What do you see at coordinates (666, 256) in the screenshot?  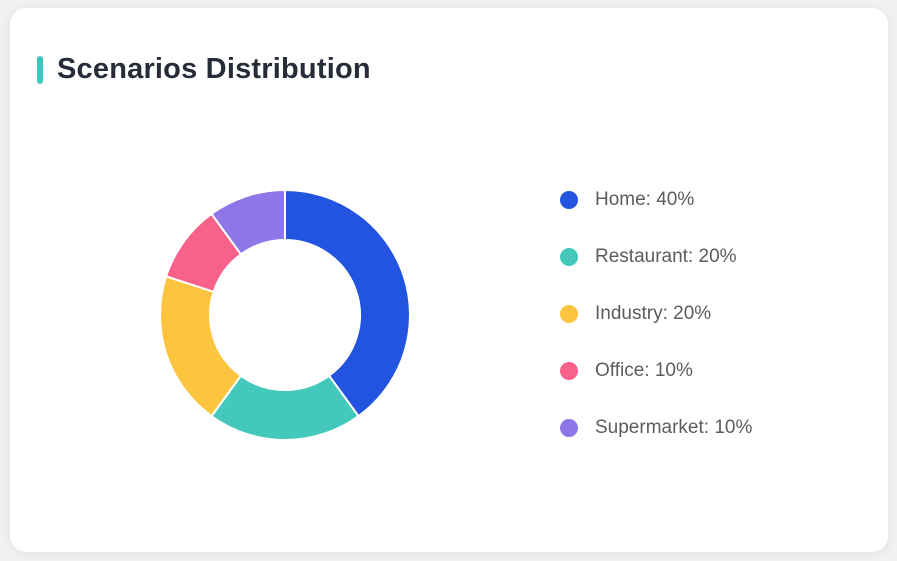 I see `legend-label: Restaurant: 20%` at bounding box center [666, 256].